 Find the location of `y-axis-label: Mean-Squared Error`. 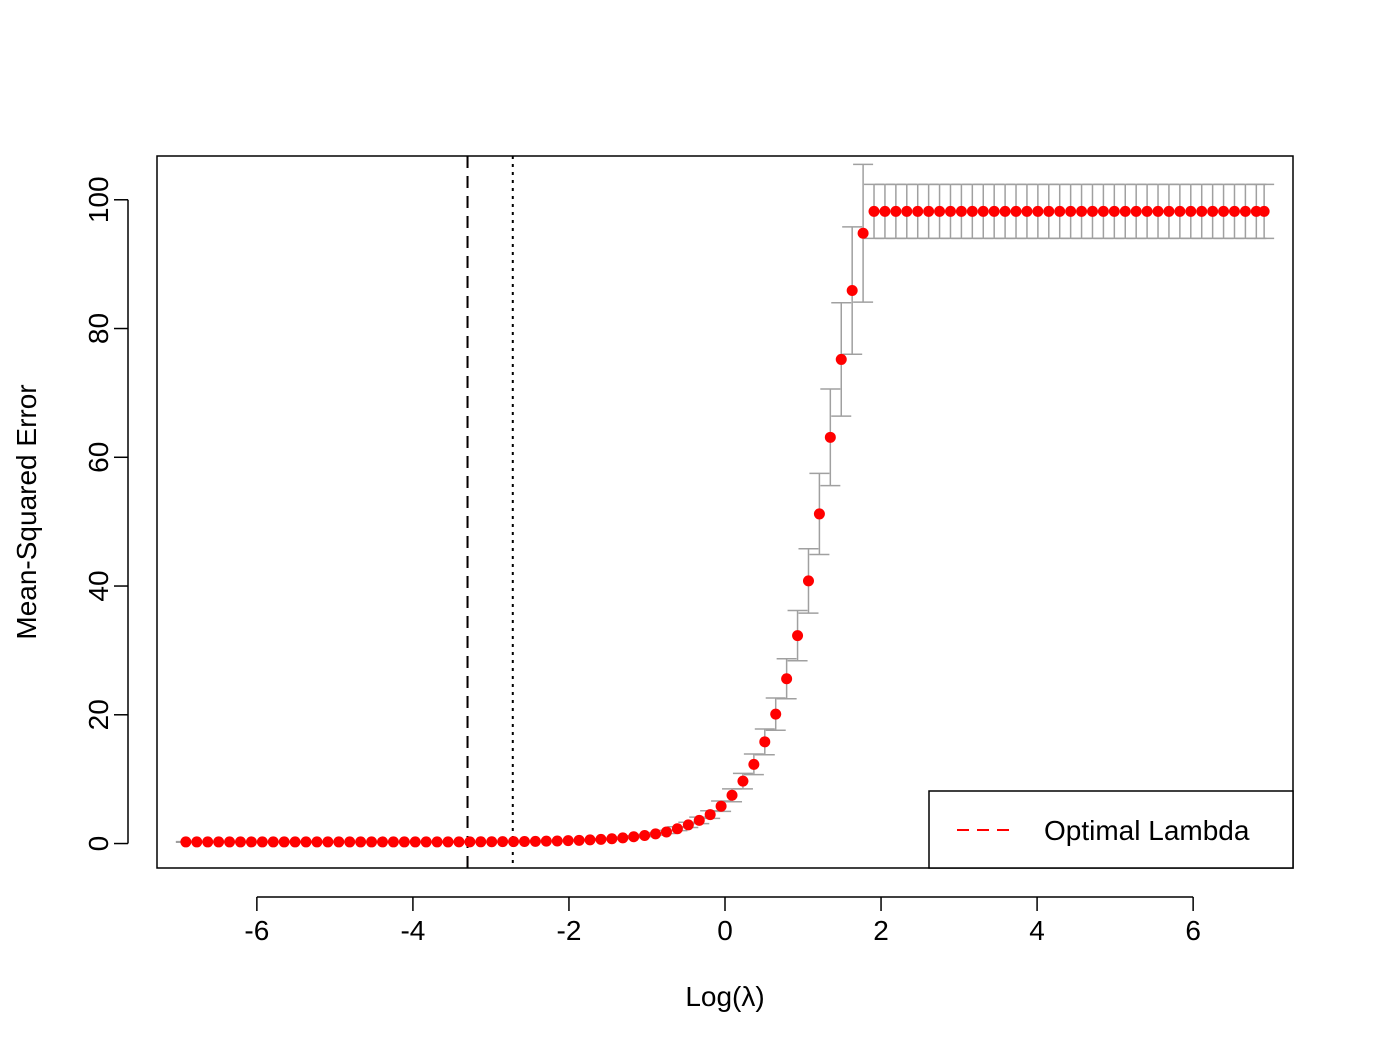

y-axis-label: Mean-Squared Error is located at coordinates (26, 511).